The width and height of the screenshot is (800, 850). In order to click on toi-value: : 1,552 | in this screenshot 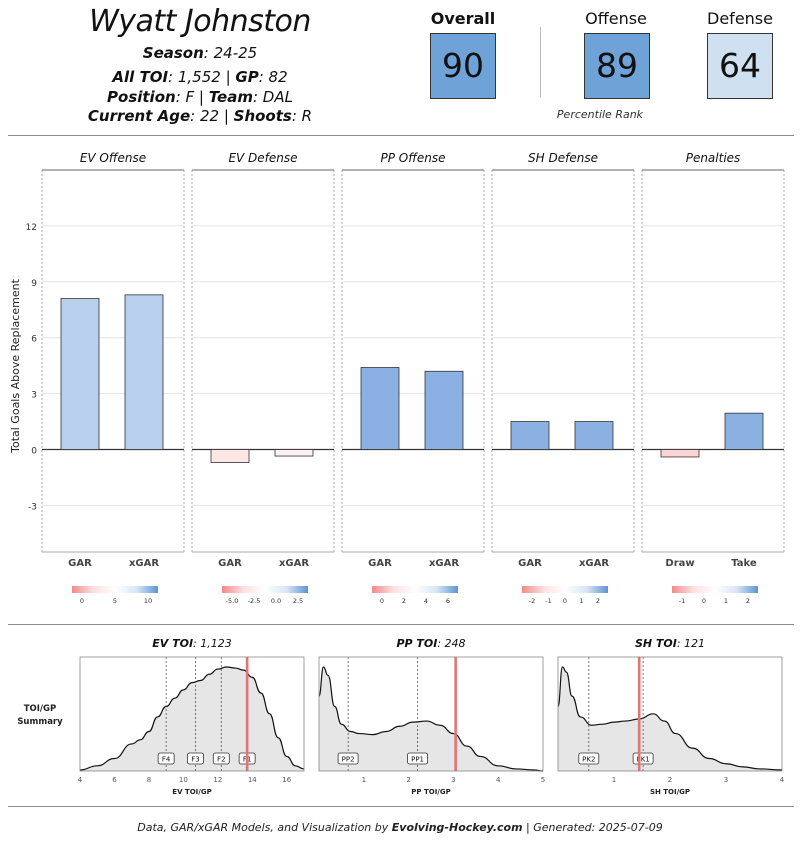, I will do `click(202, 77)`.